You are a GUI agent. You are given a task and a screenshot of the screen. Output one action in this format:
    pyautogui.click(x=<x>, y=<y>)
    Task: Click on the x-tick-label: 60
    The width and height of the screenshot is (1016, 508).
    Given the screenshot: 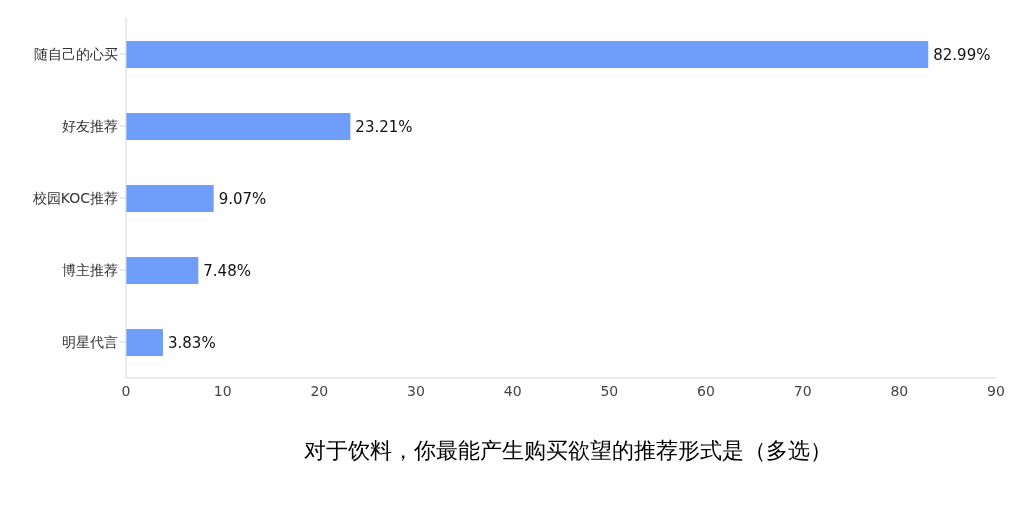 What is the action you would take?
    pyautogui.click(x=706, y=390)
    